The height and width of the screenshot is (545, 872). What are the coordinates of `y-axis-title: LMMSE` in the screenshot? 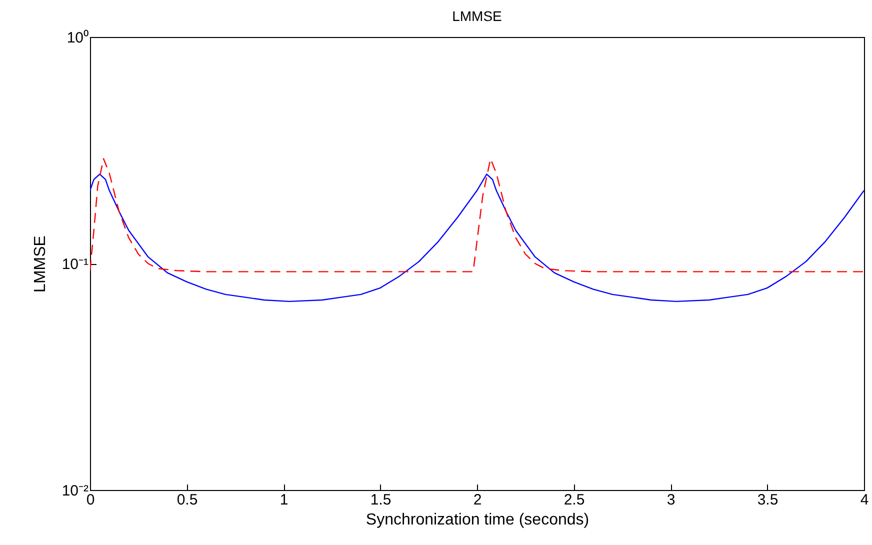 It's located at (40, 264).